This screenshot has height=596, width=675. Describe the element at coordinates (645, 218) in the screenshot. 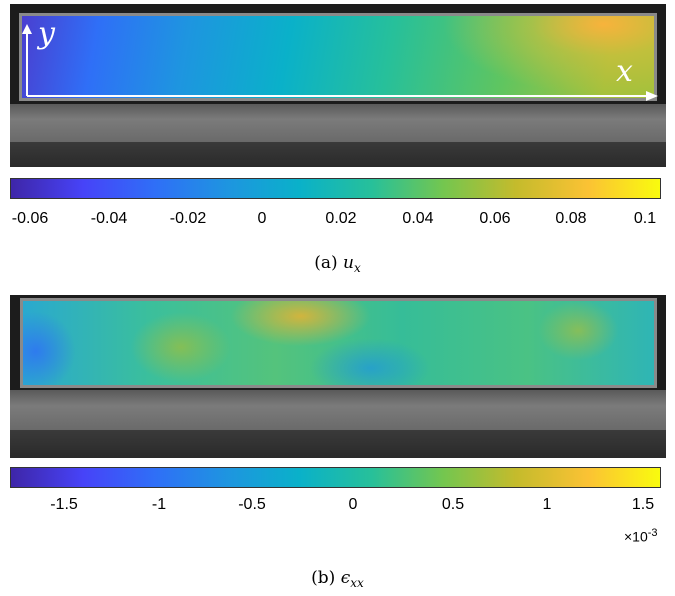

I see `colorbar-a-tick: 0.1` at that location.